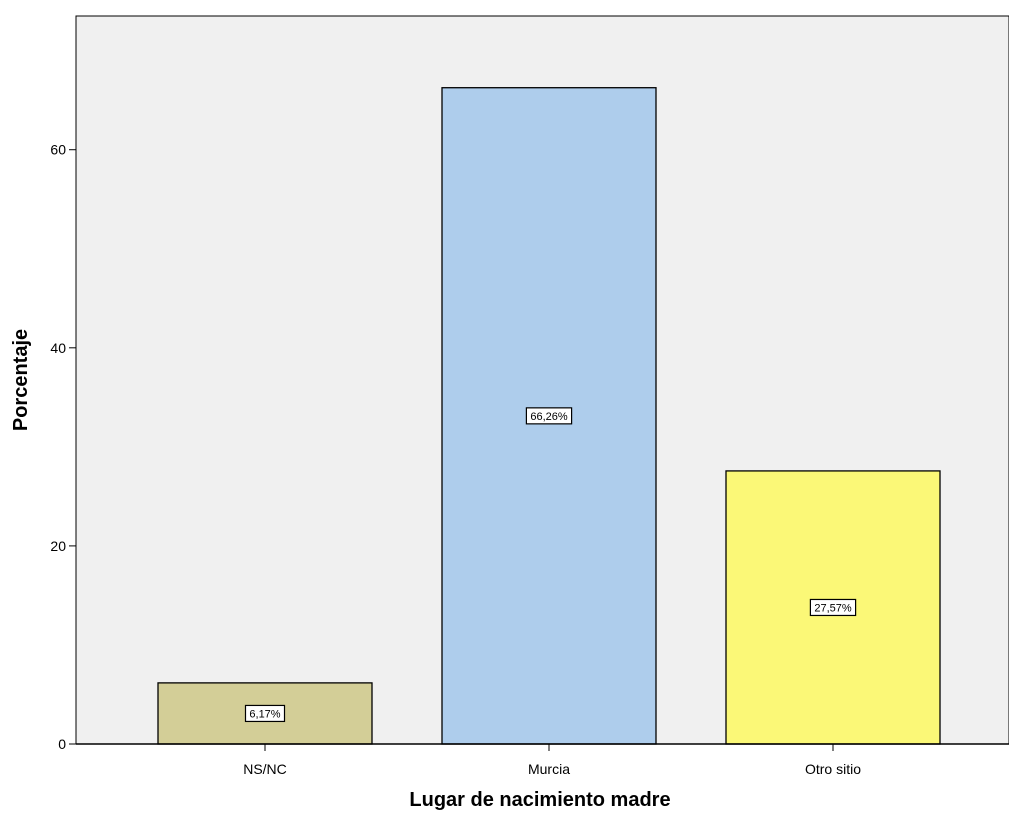 The width and height of the screenshot is (1009, 814). I want to click on x-tick-label: Otro sitio, so click(833, 769).